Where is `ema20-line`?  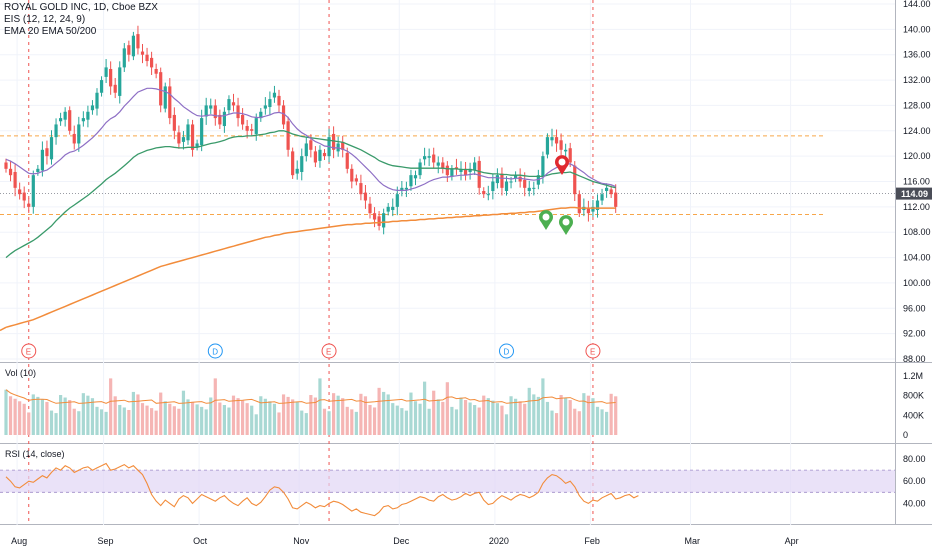 ema20-line is located at coordinates (310, 139).